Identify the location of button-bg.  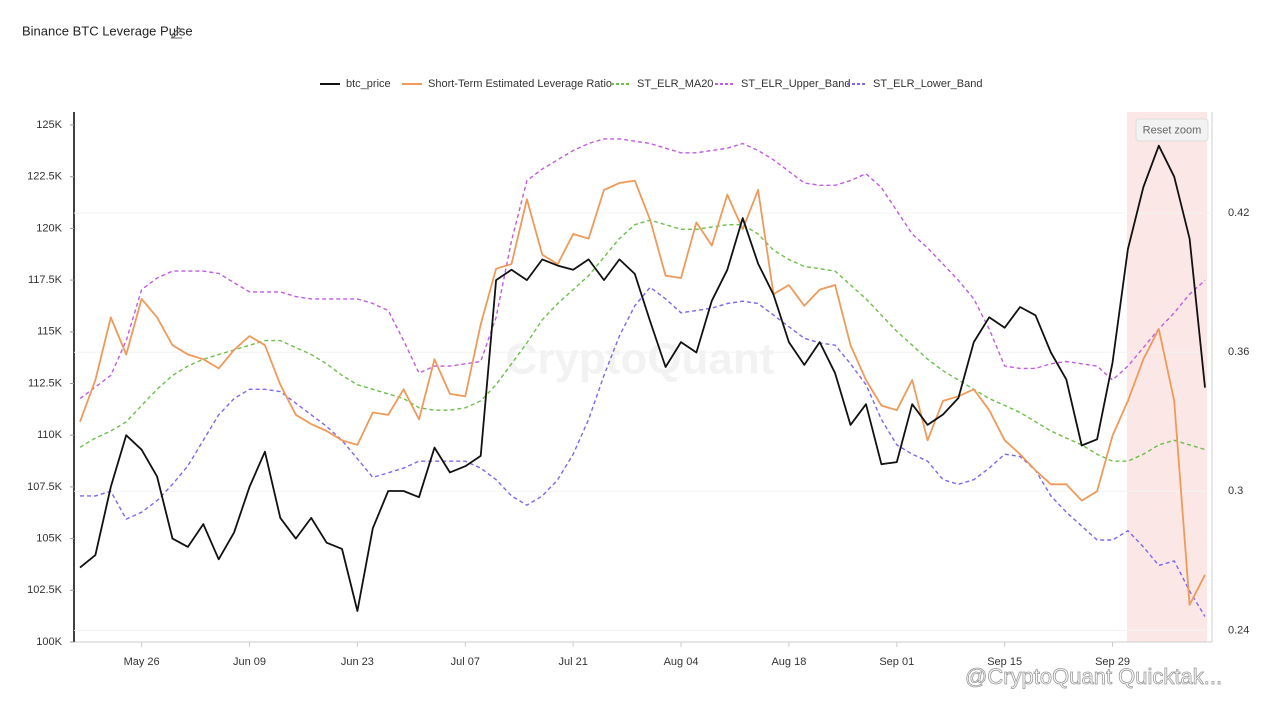
(1172, 130).